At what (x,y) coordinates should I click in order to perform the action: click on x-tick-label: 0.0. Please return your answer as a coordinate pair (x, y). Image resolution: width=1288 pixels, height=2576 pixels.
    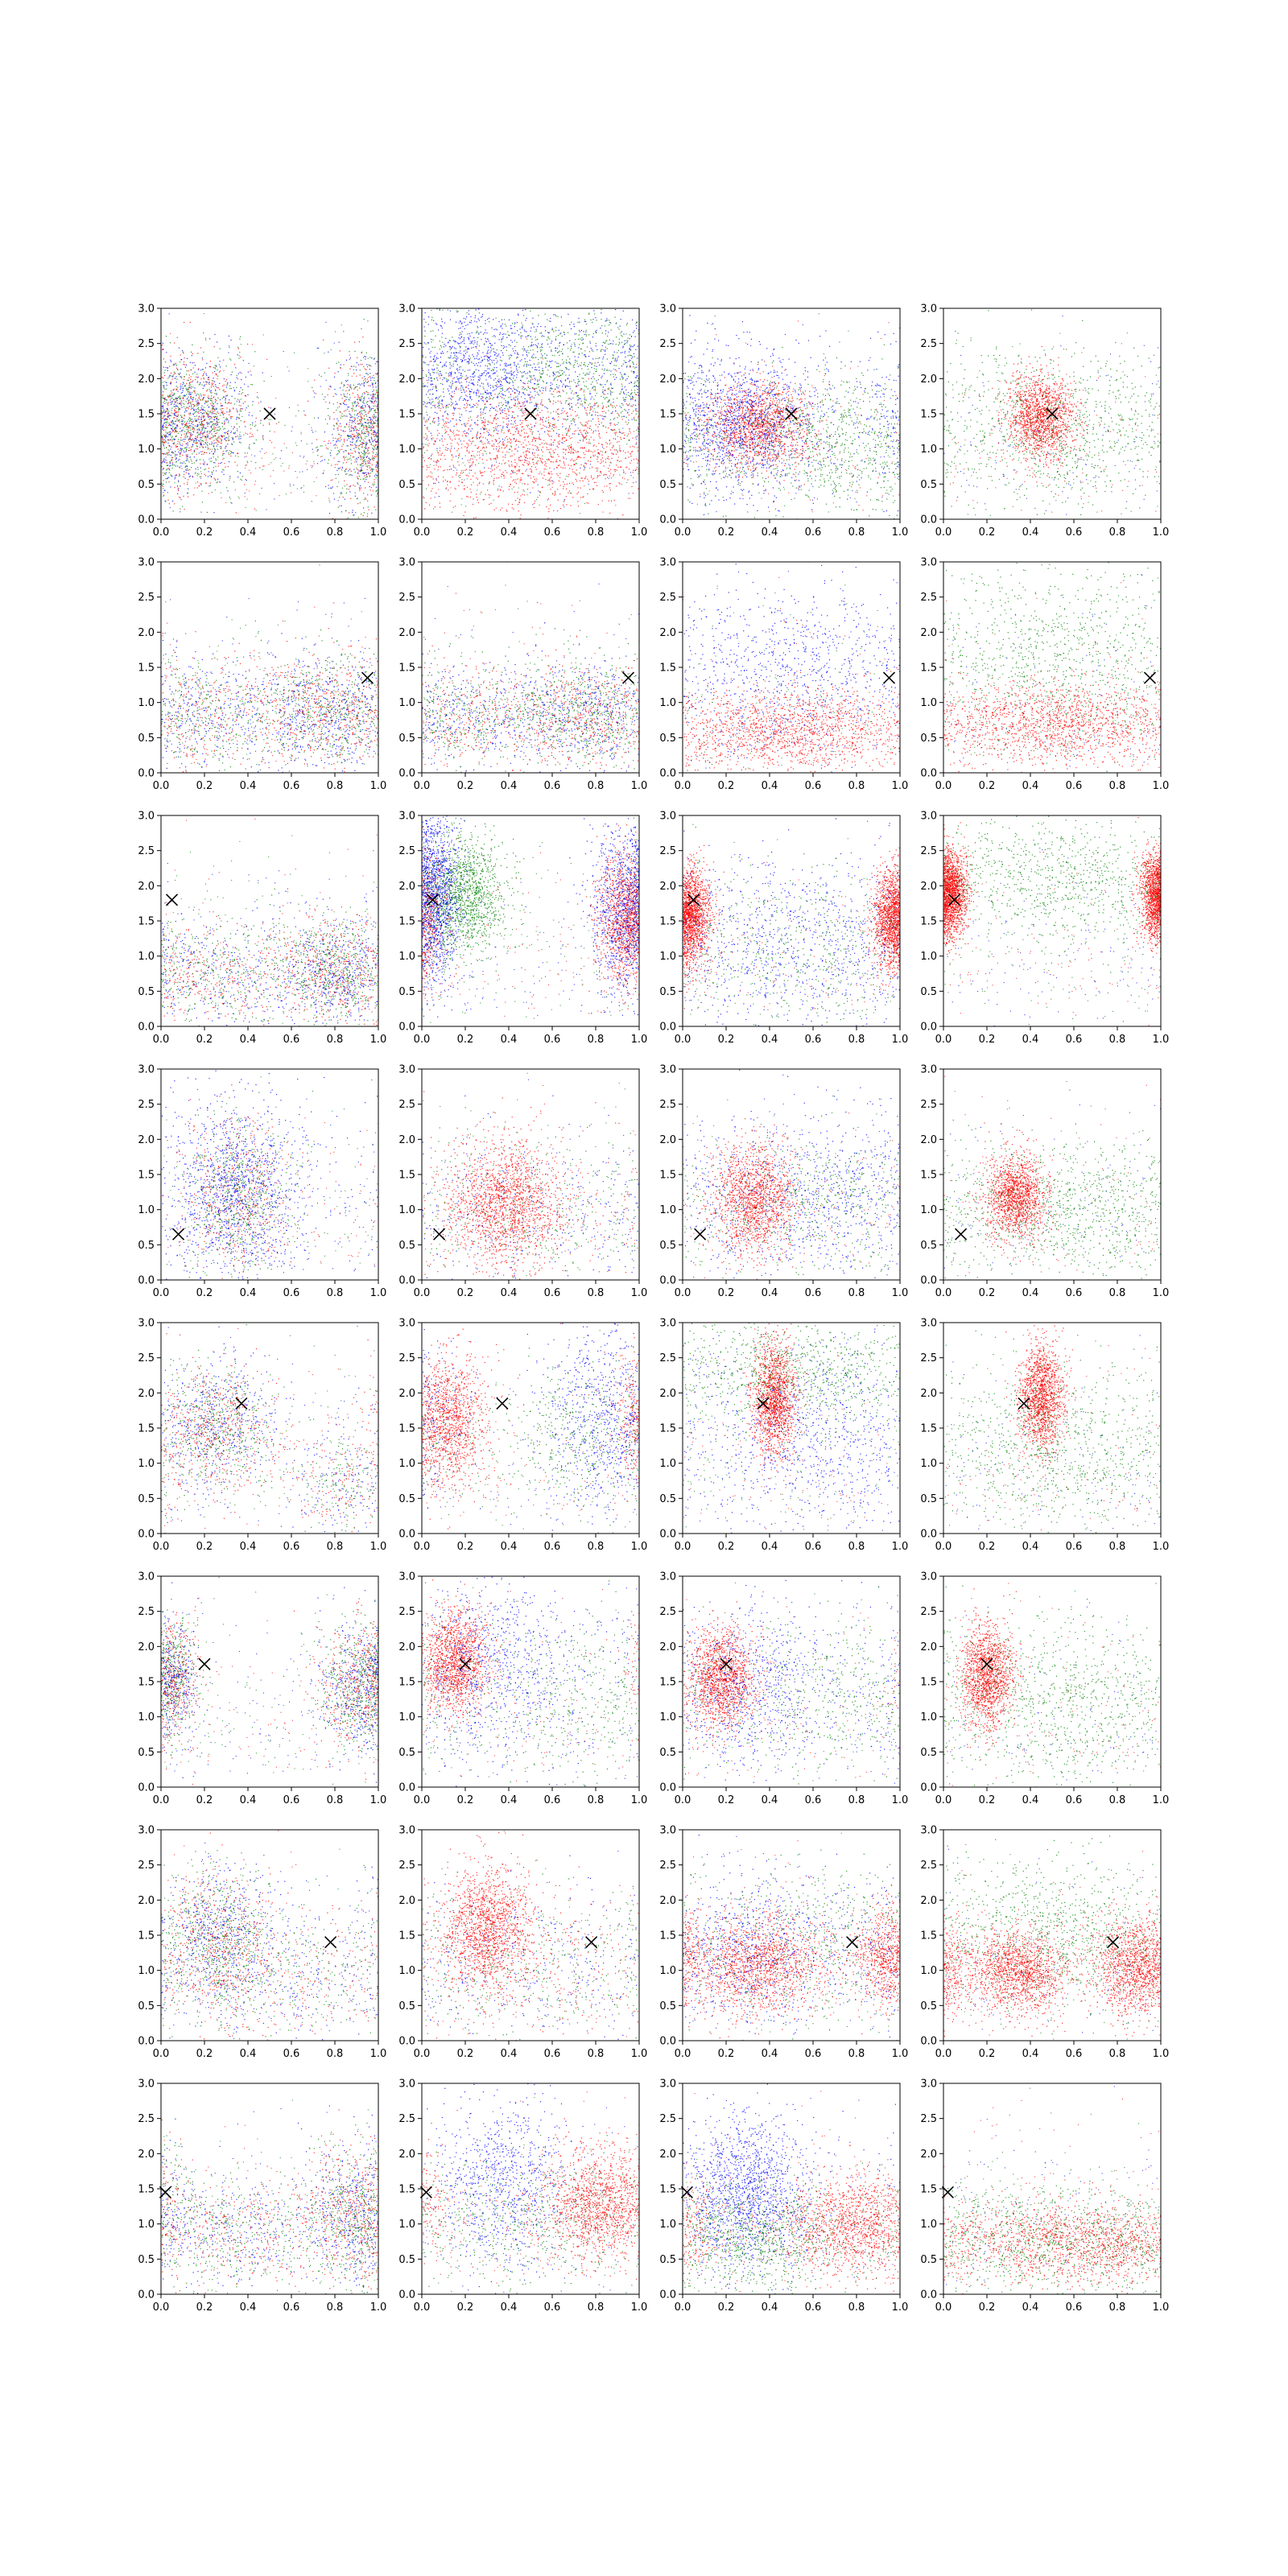
    Looking at the image, I should click on (161, 532).